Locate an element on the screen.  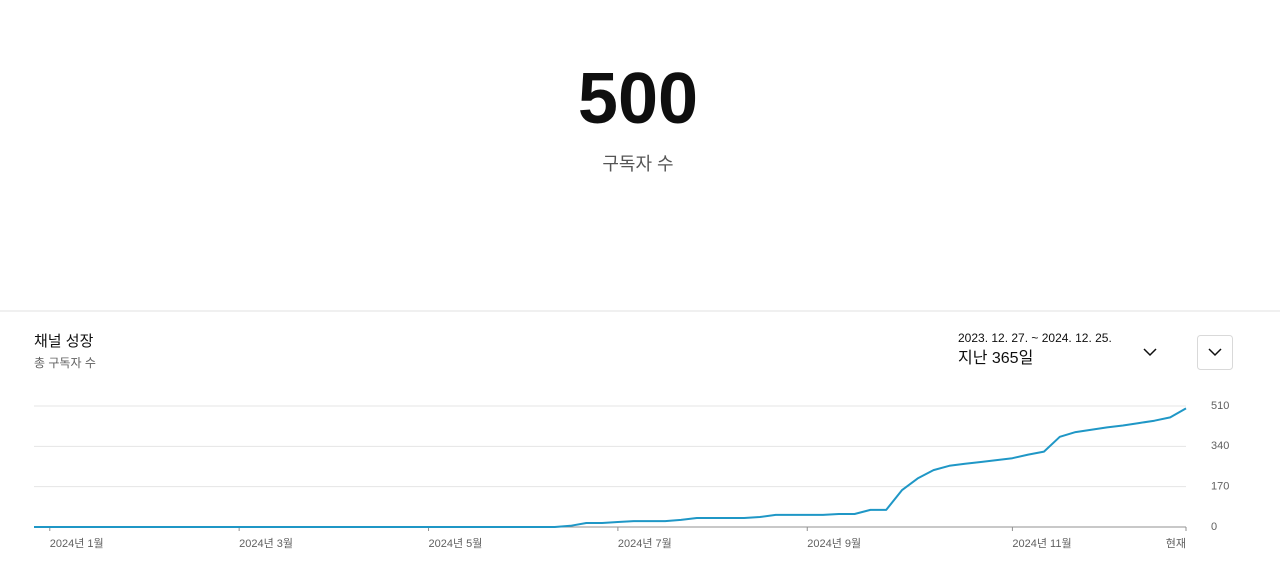
x-tick-label: 2024년 11월 is located at coordinates (1041, 543).